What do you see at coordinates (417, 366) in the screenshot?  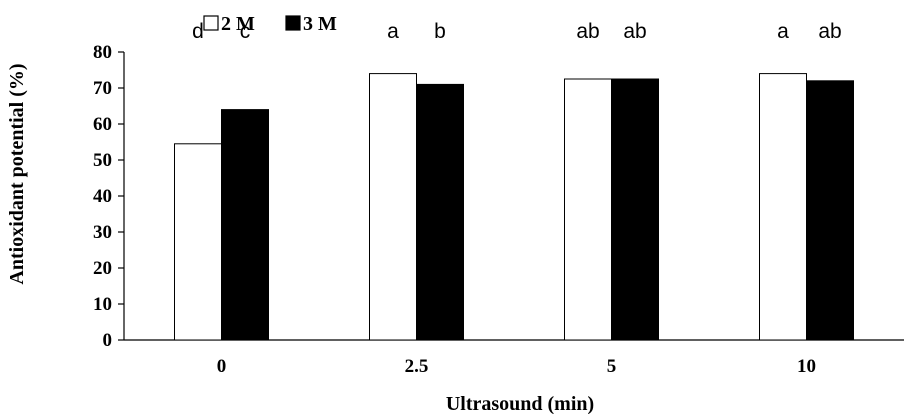 I see `x-tick-label: 2.5` at bounding box center [417, 366].